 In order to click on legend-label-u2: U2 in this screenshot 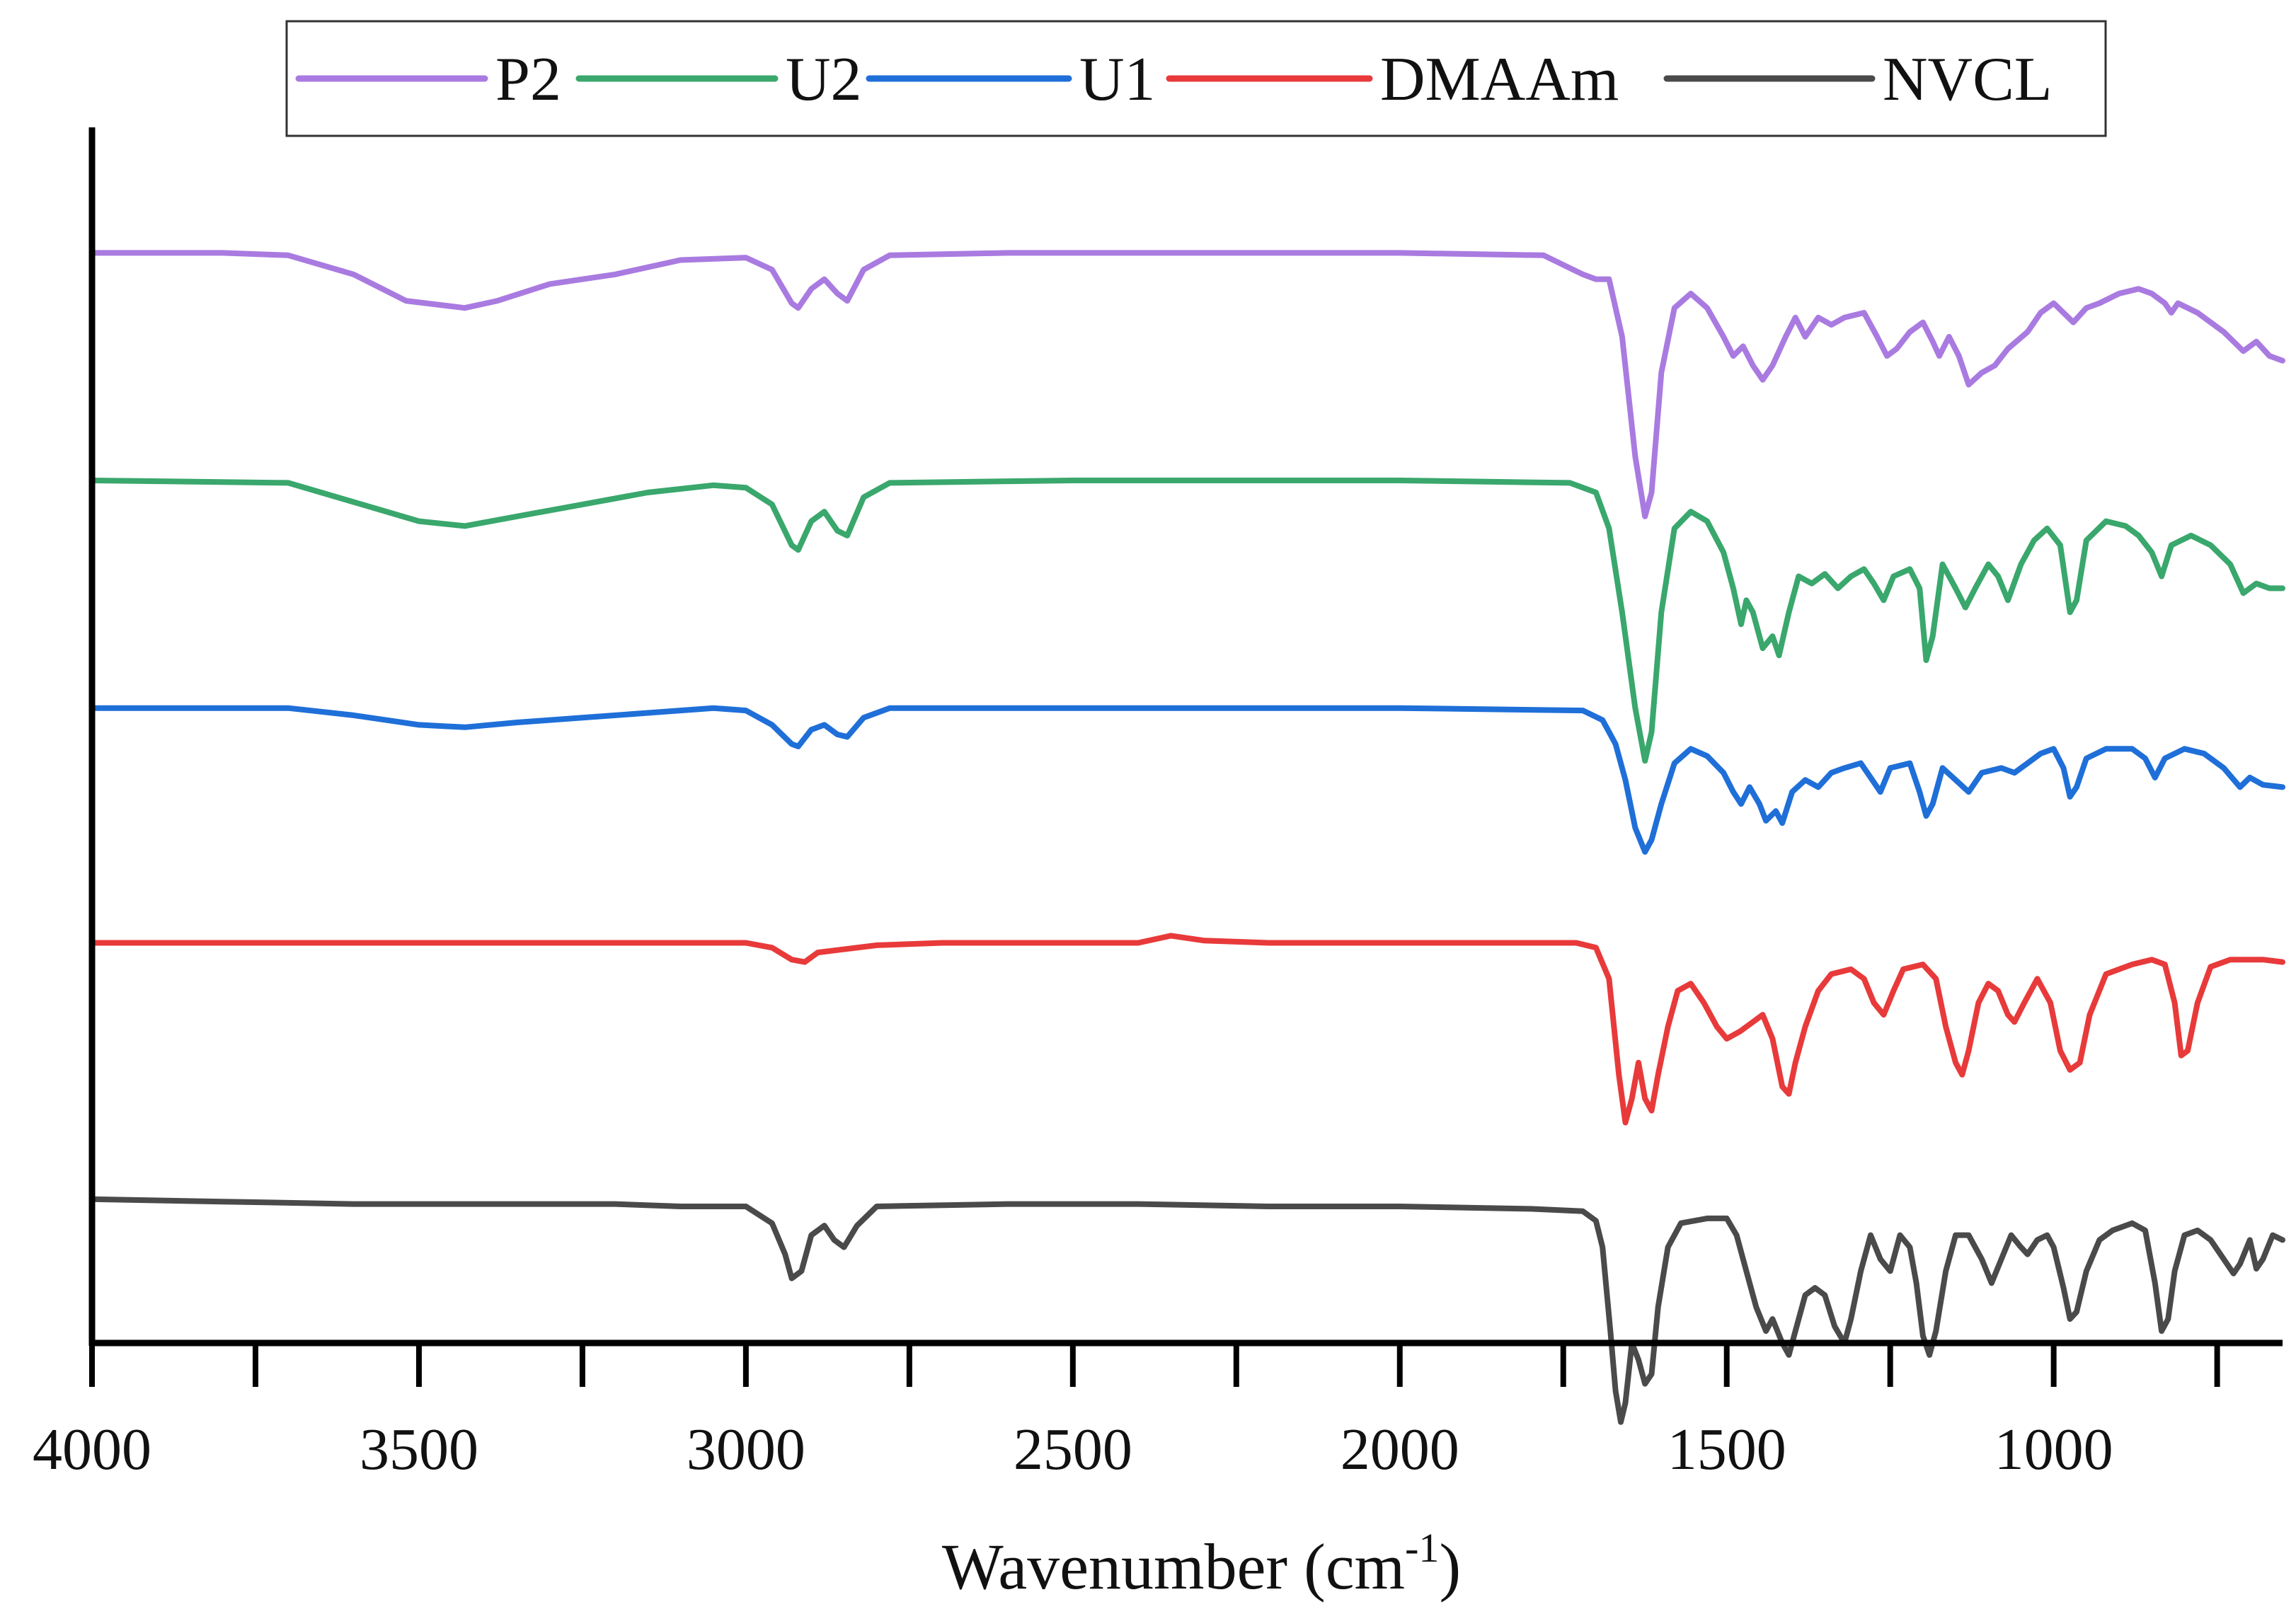, I will do `click(824, 79)`.